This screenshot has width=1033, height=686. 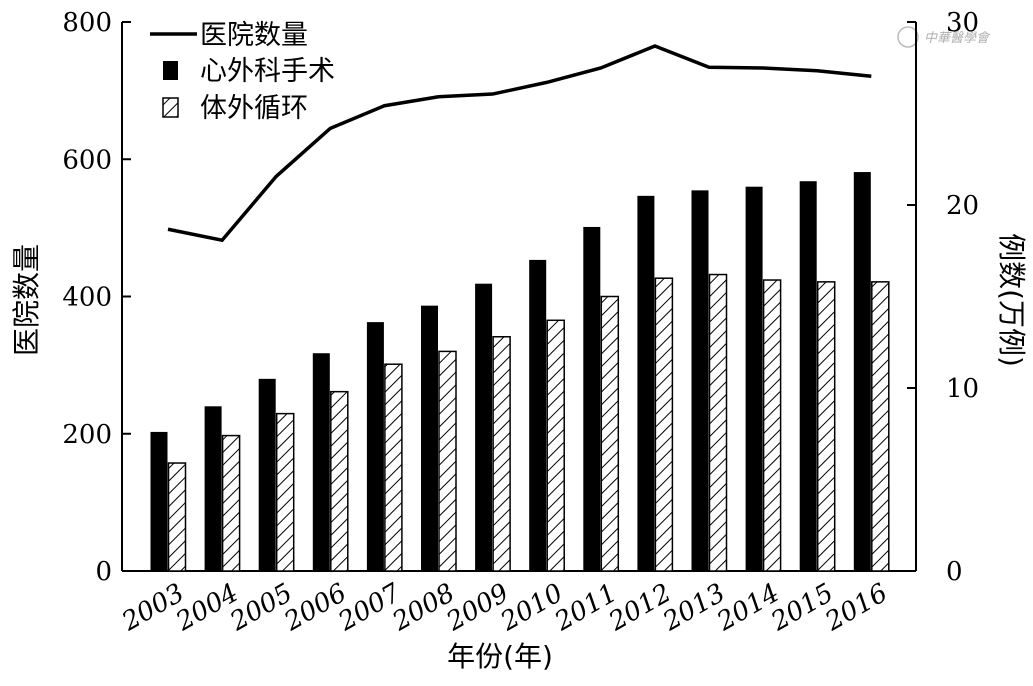 What do you see at coordinates (908, 37) in the screenshot?
I see `watermark-seal-icon` at bounding box center [908, 37].